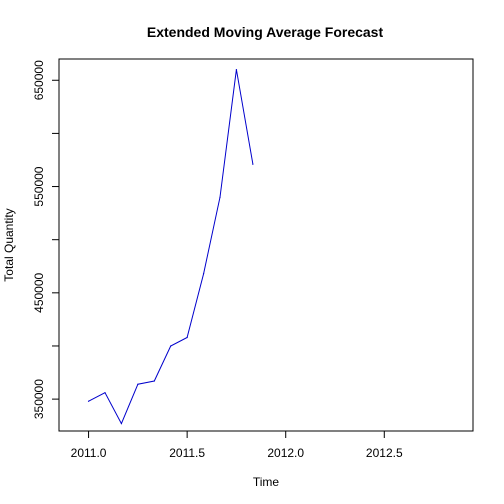  What do you see at coordinates (265, 32) in the screenshot?
I see `chart-title: Extended Moving Average Forecast` at bounding box center [265, 32].